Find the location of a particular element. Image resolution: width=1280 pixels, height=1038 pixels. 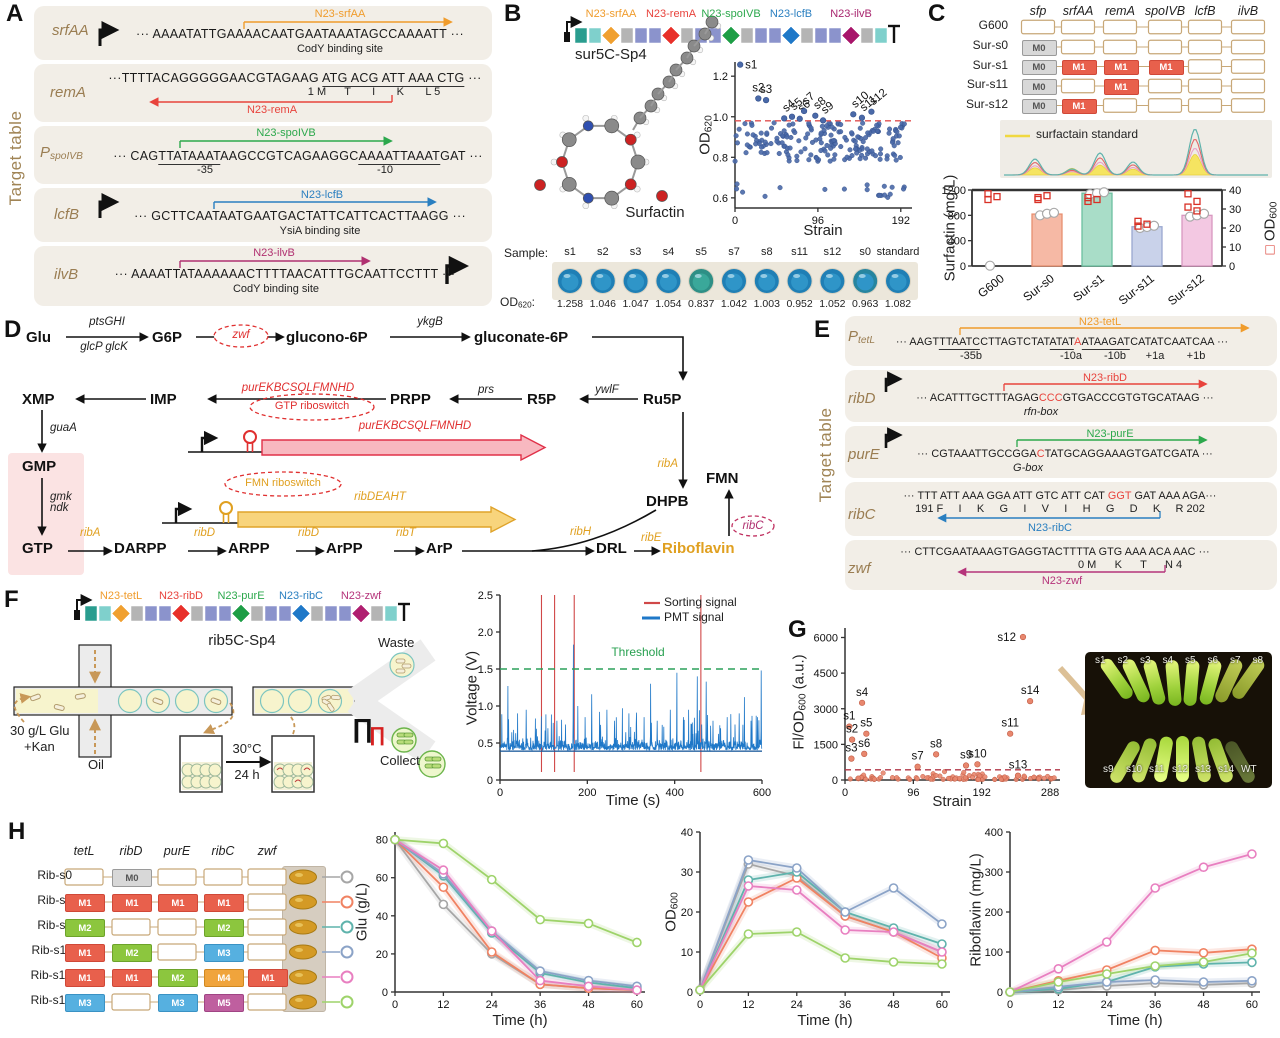

tube-label-s5: s5 is located at coordinates (1190, 660).